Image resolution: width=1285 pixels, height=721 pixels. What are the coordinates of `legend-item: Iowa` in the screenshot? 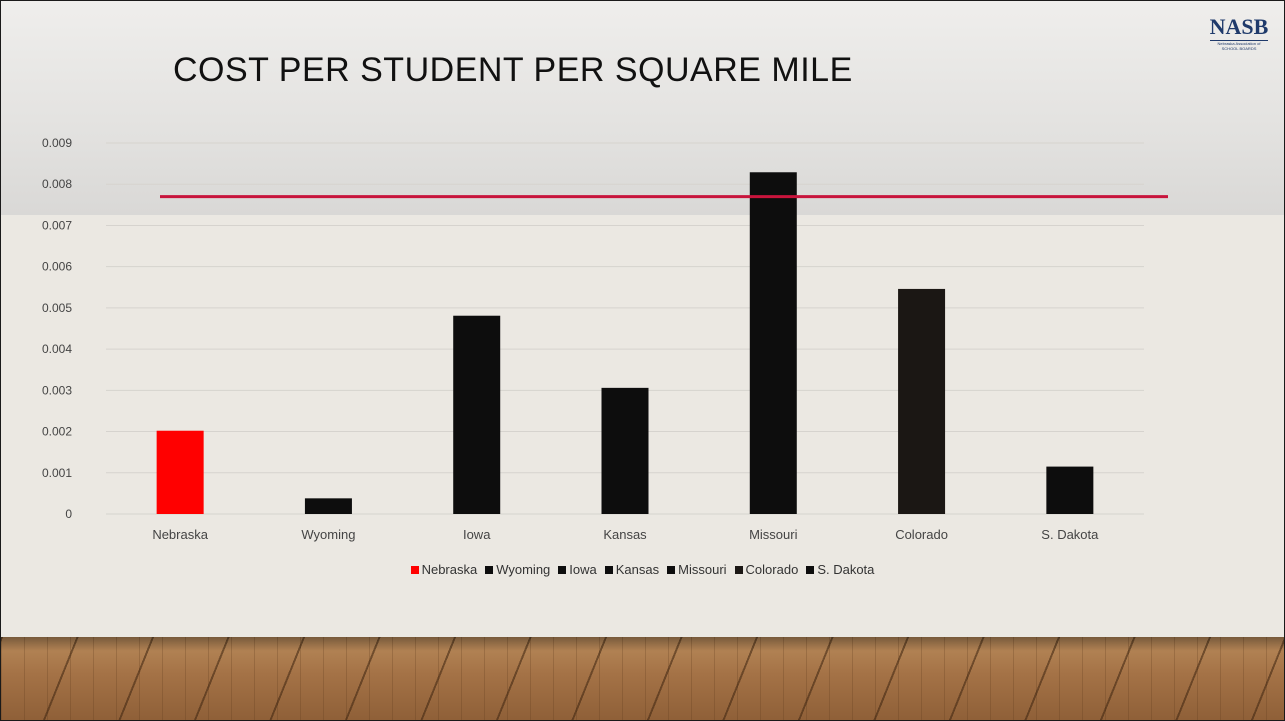 It's located at (577, 569).